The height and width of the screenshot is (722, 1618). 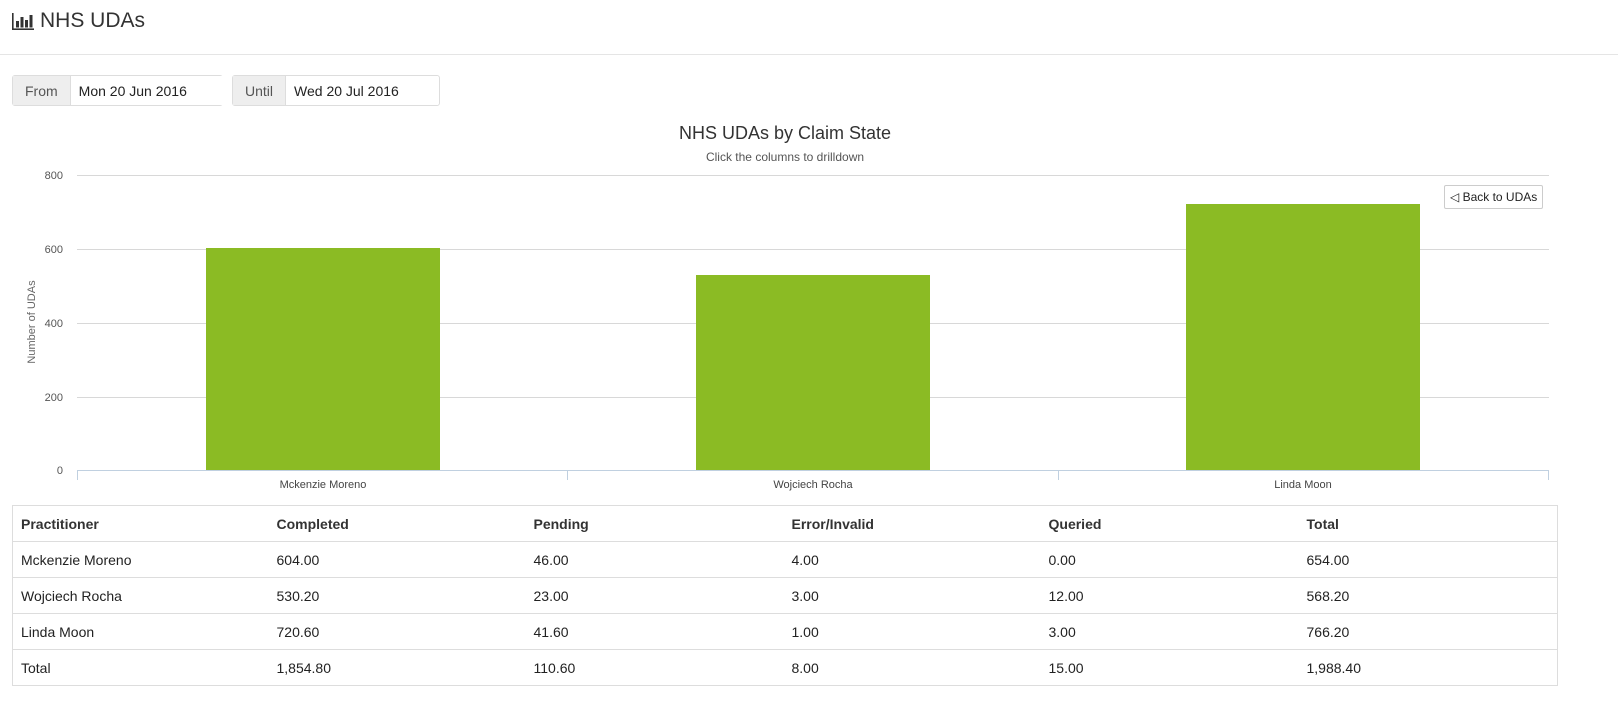 I want to click on x-tick-label: Linda Moon, so click(x=1303, y=485).